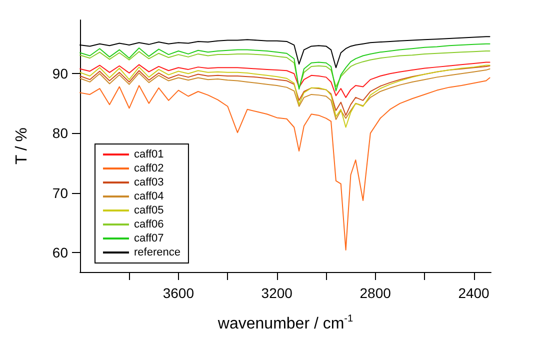 The image size is (533, 348). I want to click on legend-label: caff01, so click(149, 154).